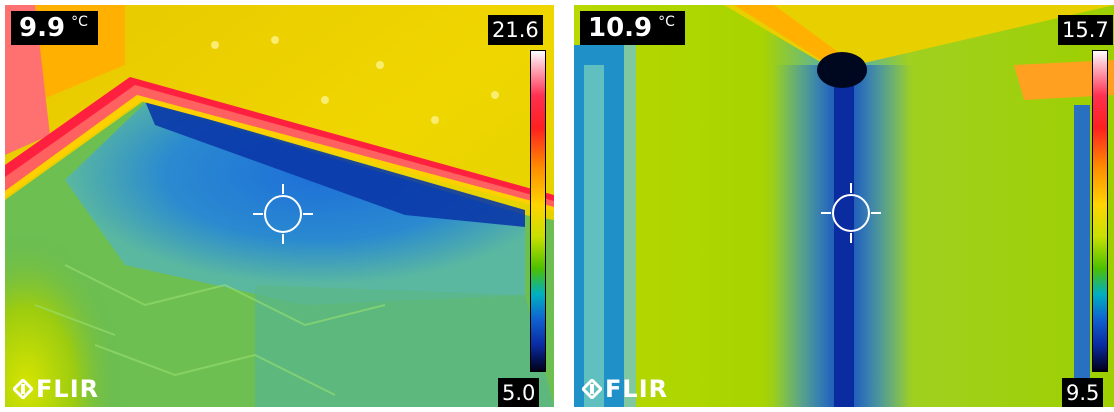 The height and width of the screenshot is (412, 1114). What do you see at coordinates (1083, 392) in the screenshot?
I see `scale-min-label: 9.5` at bounding box center [1083, 392].